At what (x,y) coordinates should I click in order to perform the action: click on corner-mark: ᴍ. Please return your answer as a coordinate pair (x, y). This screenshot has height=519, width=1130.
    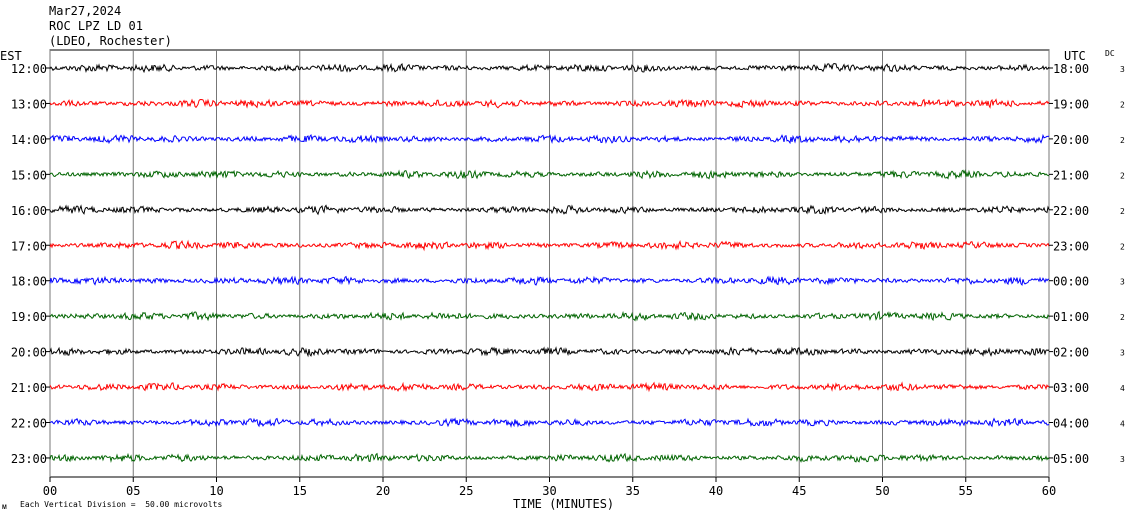
    Looking at the image, I should click on (4, 506).